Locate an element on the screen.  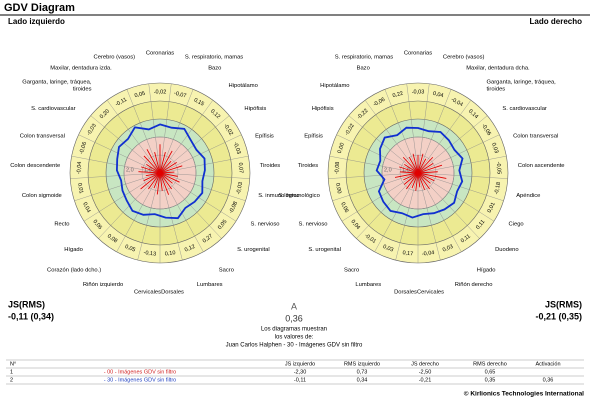
row-number: 2 is located at coordinates (11, 380).